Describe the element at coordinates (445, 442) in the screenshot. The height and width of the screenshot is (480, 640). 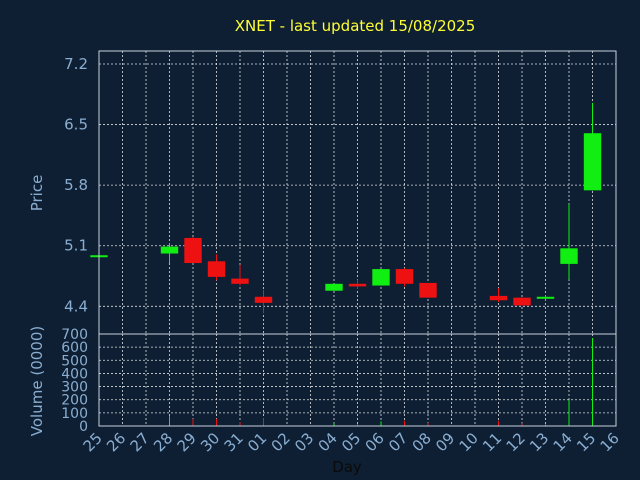
I see `day-tick-label: 09` at that location.